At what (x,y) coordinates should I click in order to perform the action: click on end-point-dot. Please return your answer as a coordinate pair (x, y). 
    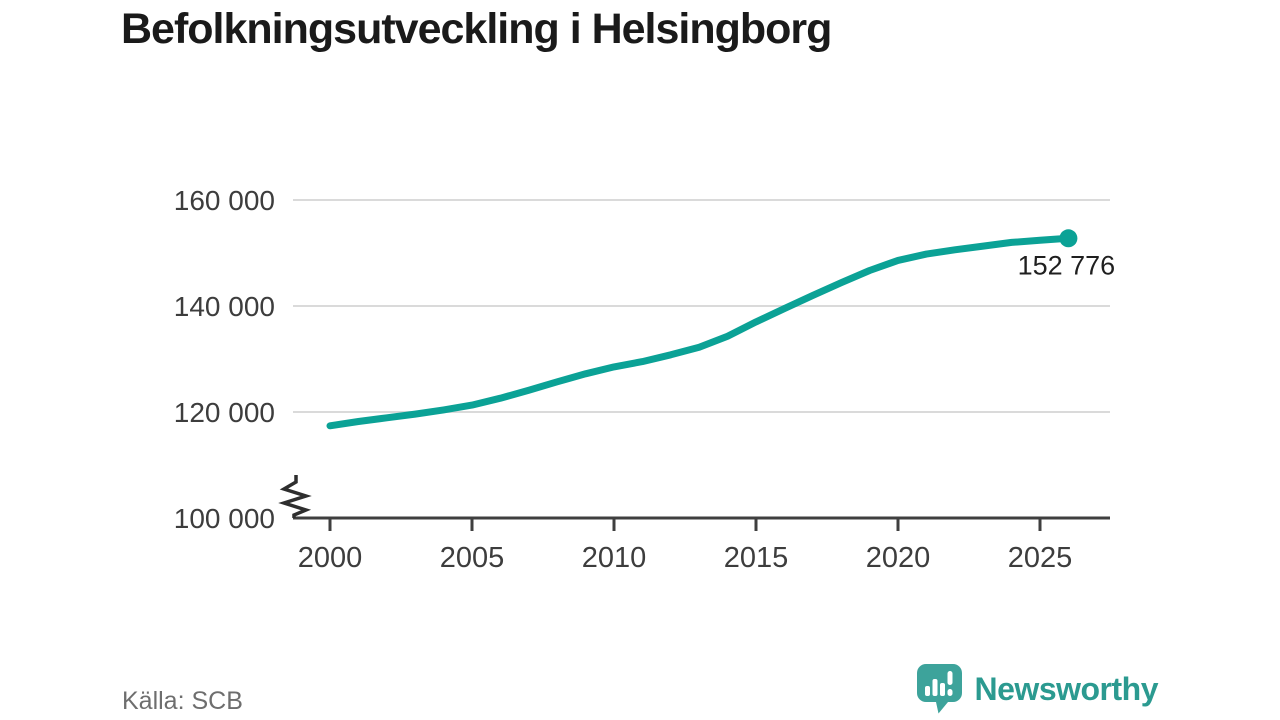
    Looking at the image, I should click on (1068, 238).